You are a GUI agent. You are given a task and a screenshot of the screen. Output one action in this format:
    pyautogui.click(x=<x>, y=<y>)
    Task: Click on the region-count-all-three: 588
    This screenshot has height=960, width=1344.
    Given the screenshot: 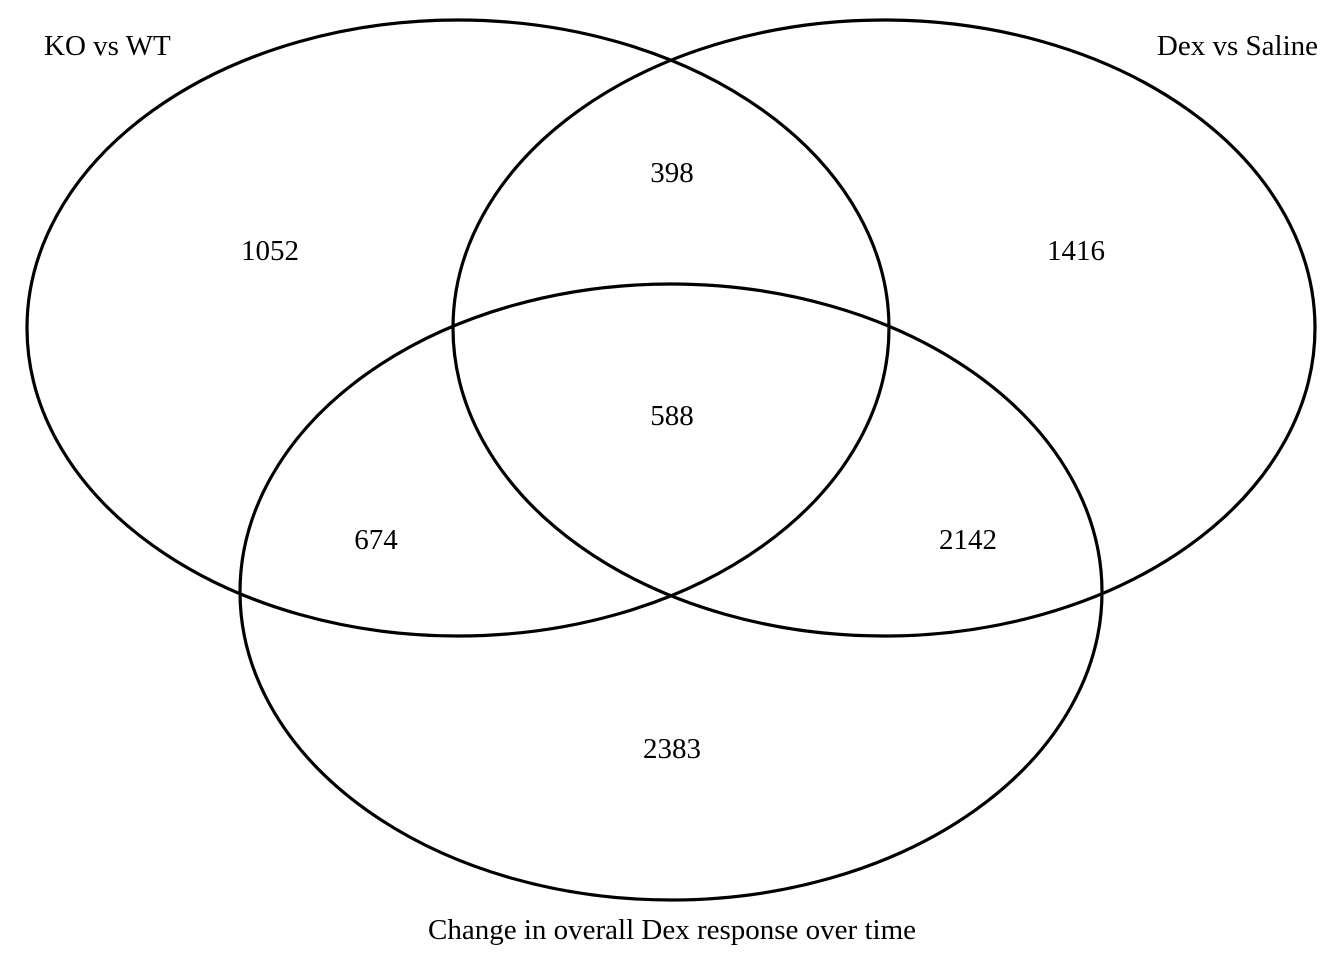 What is the action you would take?
    pyautogui.click(x=672, y=416)
    